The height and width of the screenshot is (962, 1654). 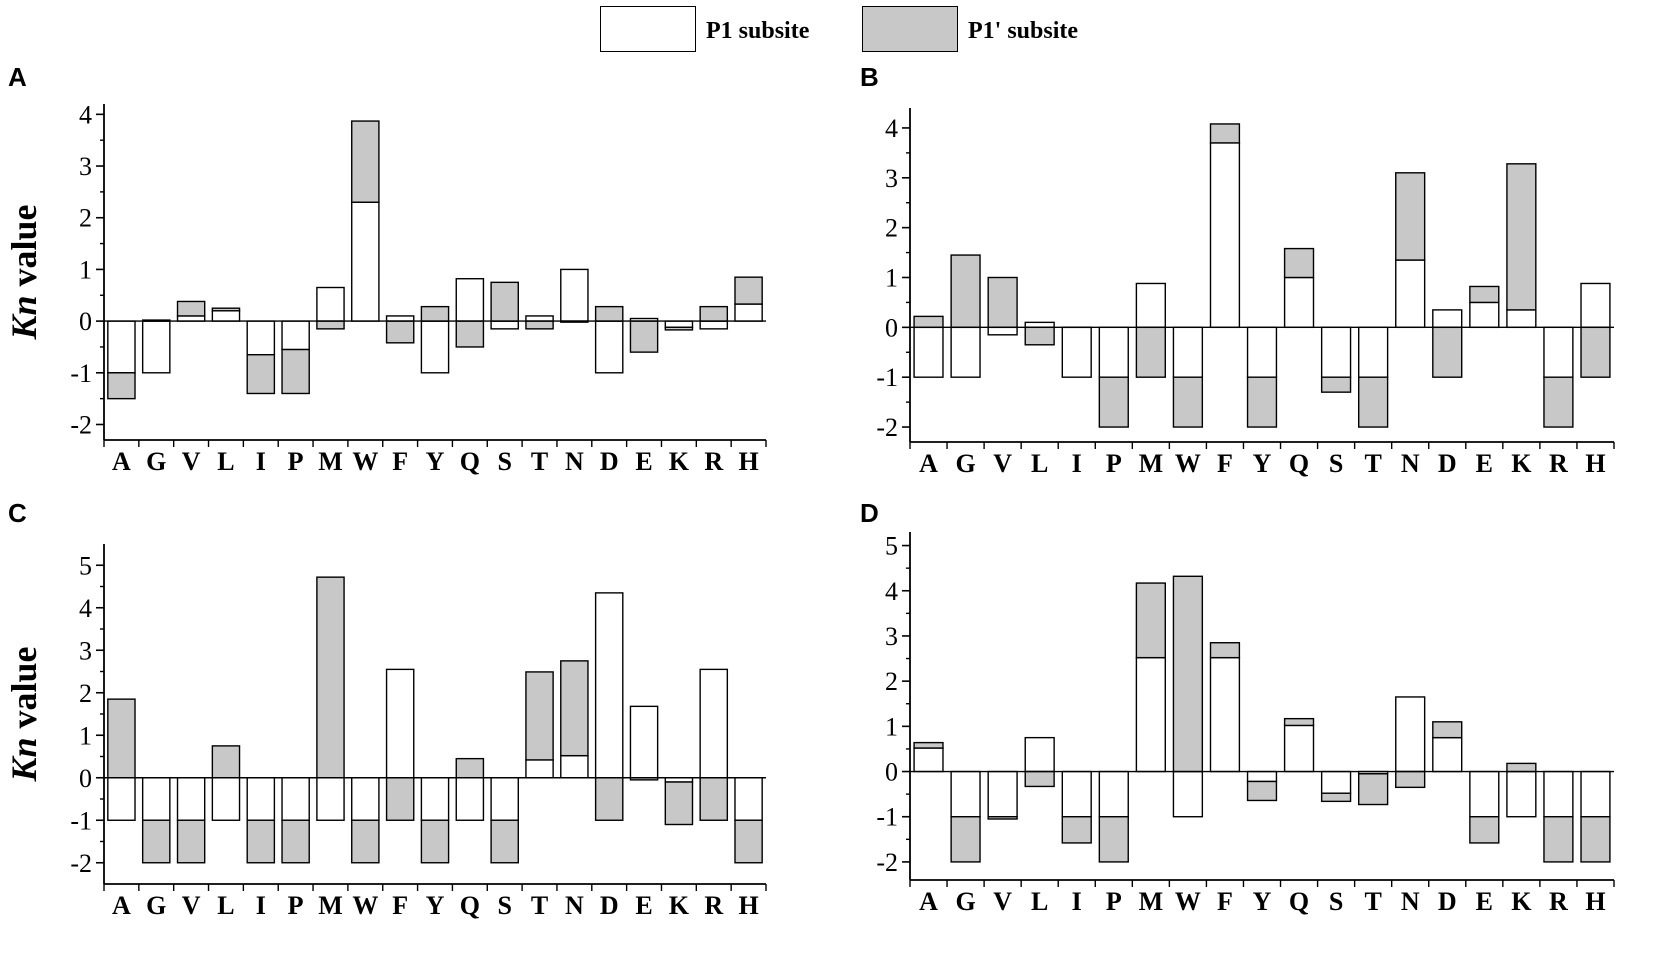 What do you see at coordinates (748, 841) in the screenshot?
I see `bar-H-p1prime` at bounding box center [748, 841].